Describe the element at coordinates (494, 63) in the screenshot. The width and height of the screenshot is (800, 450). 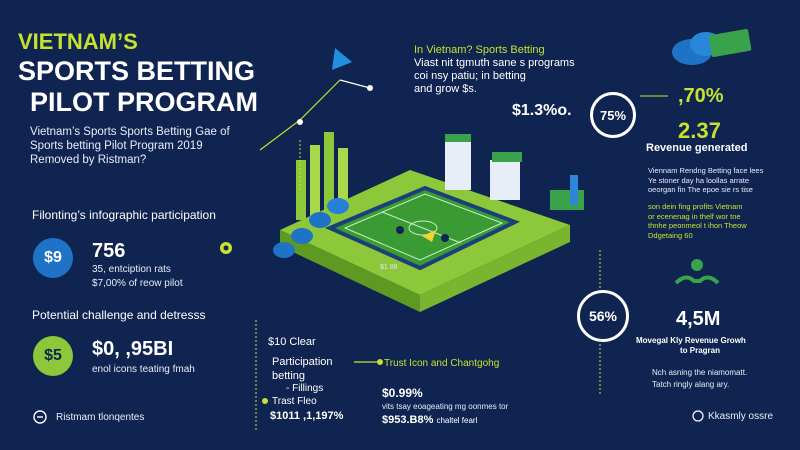
I see `top-note-line-2: Viast nit tgmuth sane s programs` at that location.